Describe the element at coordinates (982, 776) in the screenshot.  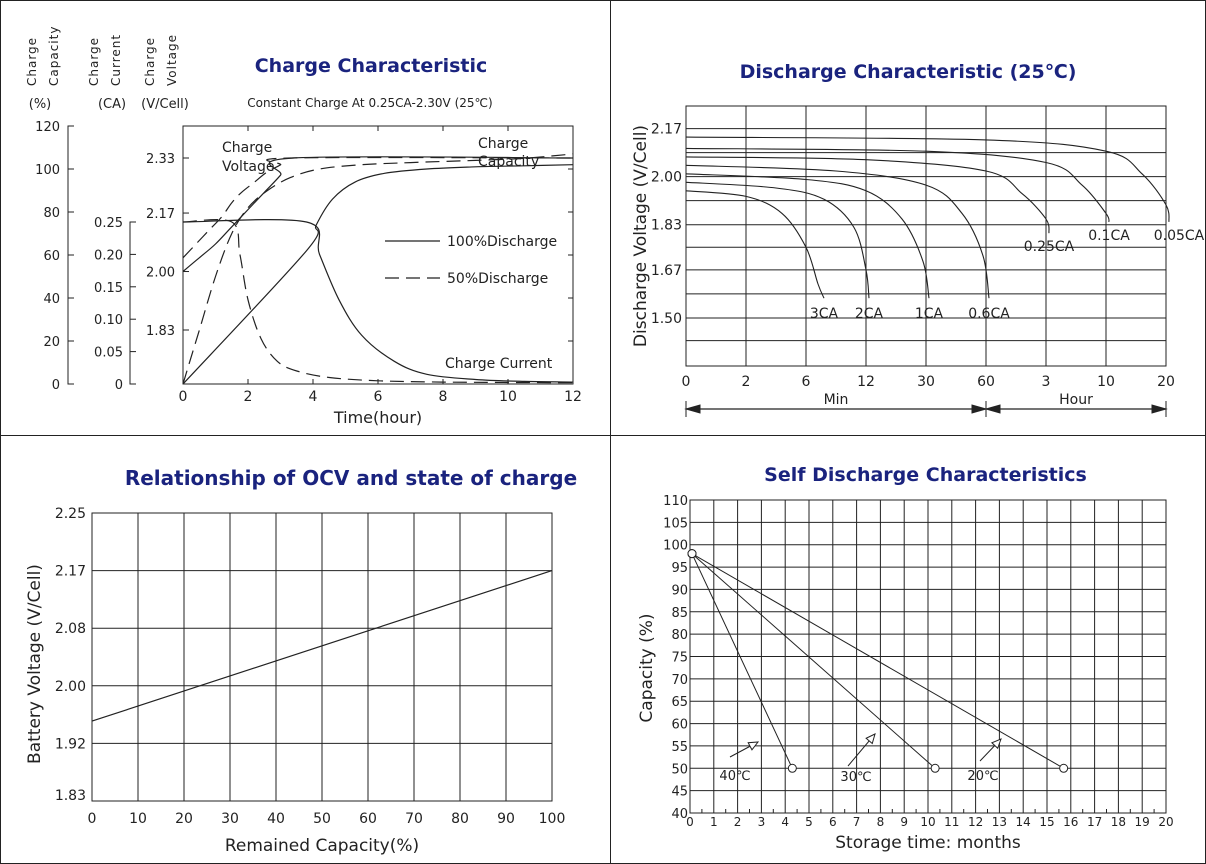
I see `series-label: 20℃` at that location.